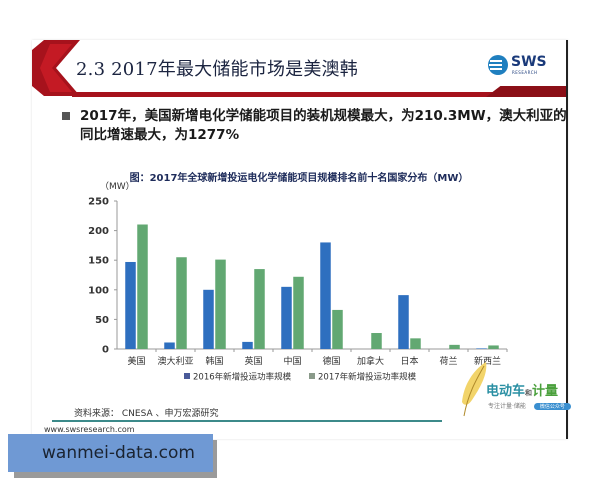  What do you see at coordinates (331, 361) in the screenshot?
I see `x-tick-label: 德国` at bounding box center [331, 361].